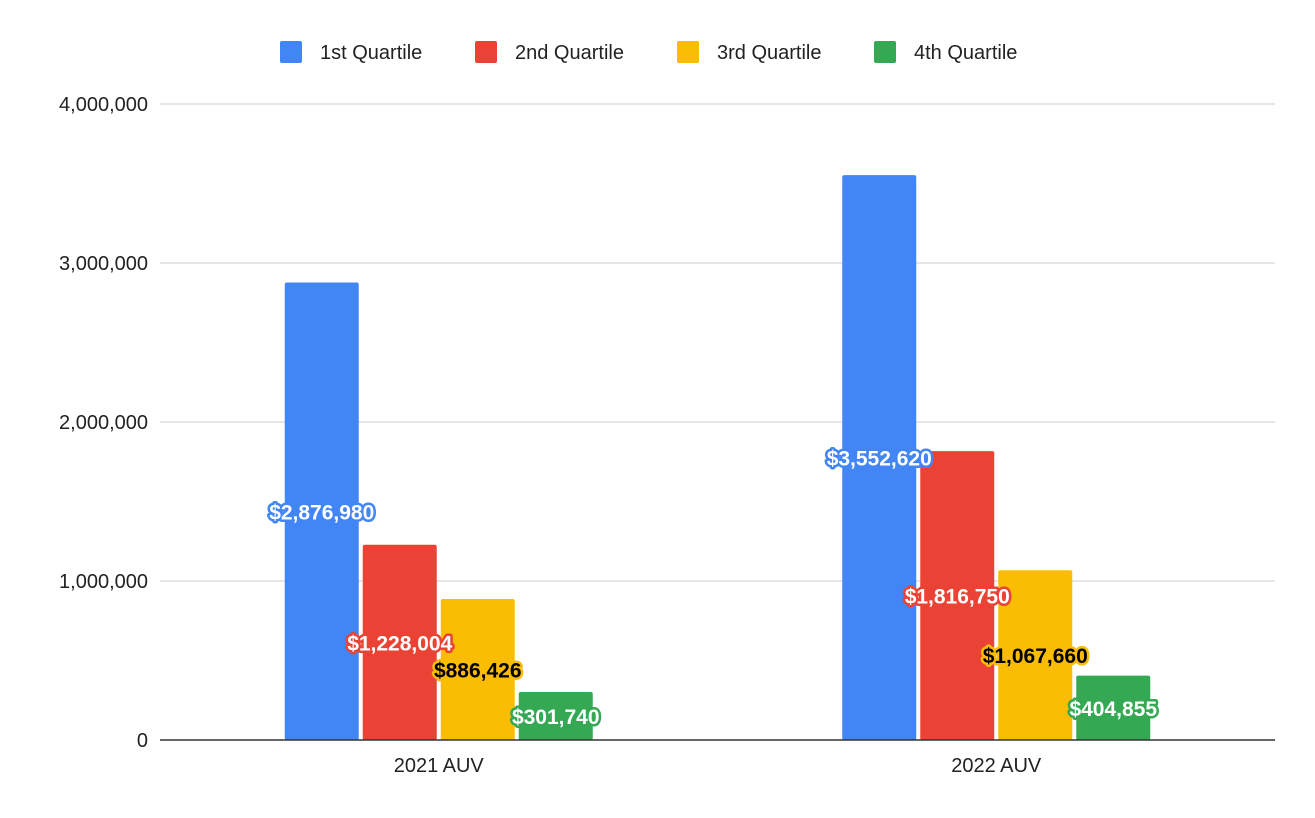  I want to click on data-label: $886,426, so click(478, 671).